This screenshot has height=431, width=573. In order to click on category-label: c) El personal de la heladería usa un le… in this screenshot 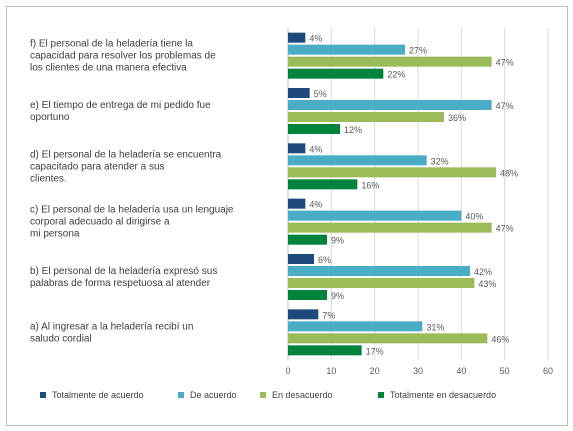, I will do `click(132, 222)`.